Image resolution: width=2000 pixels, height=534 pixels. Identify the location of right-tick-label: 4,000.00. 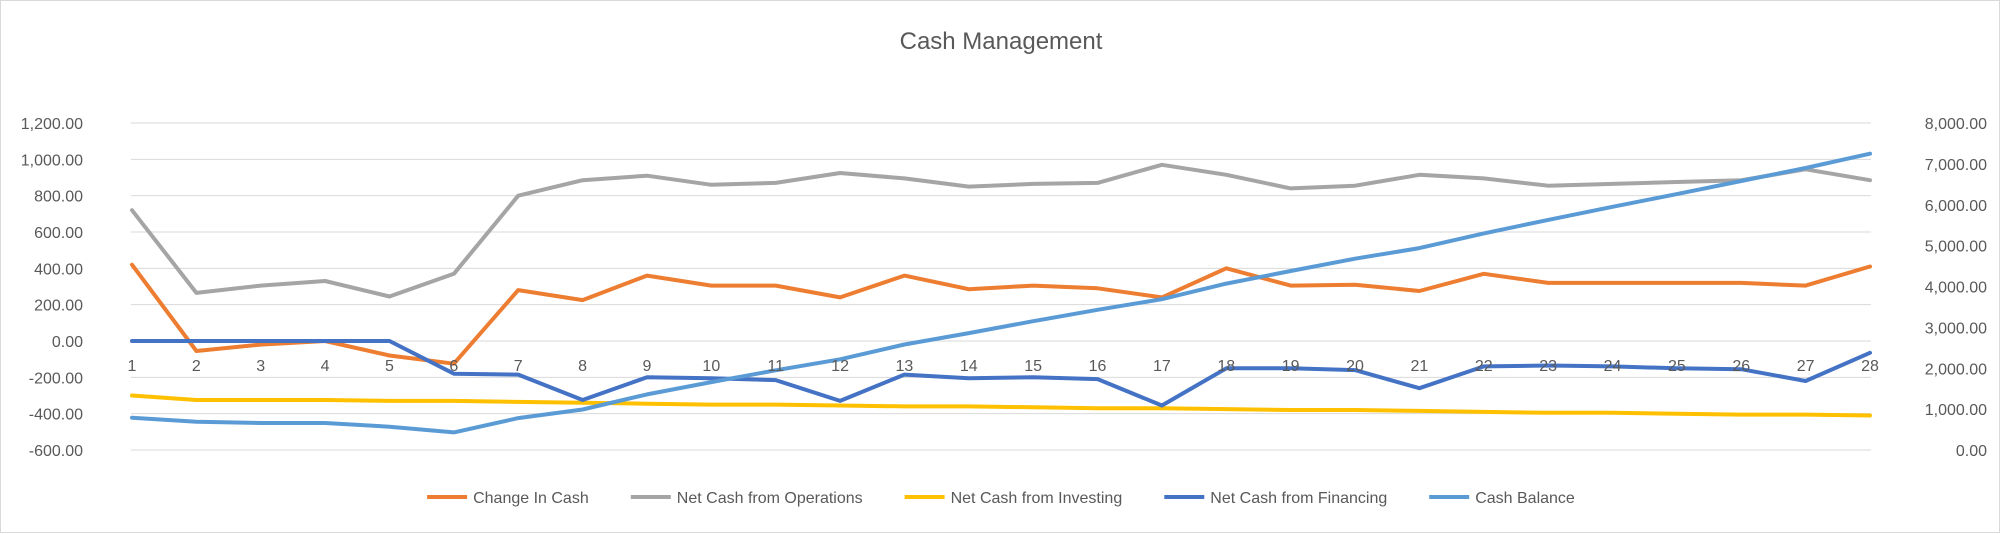
(1956, 288).